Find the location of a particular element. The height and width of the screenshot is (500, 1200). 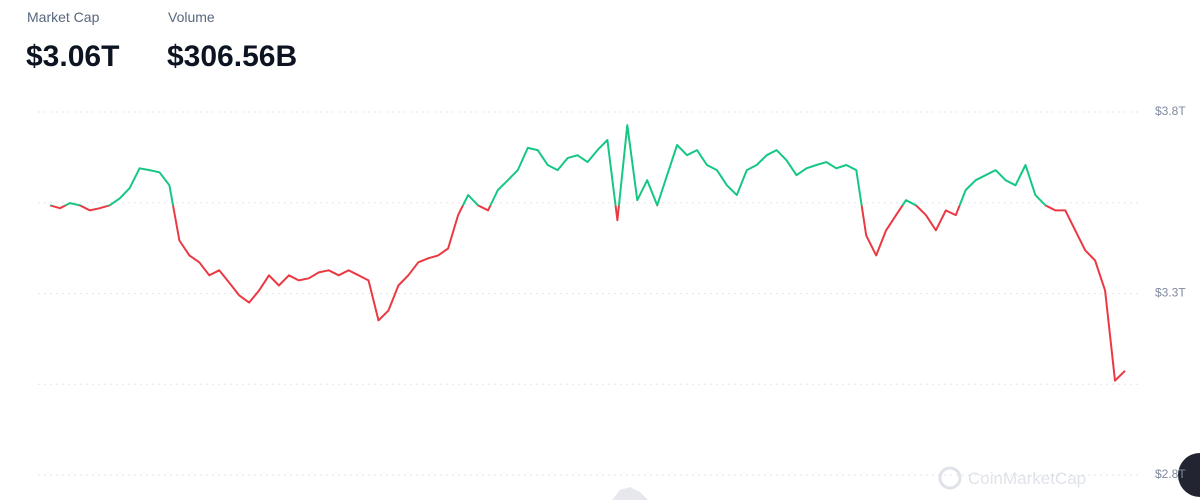

watermark: CoinMarketCap is located at coordinates (1012, 478).